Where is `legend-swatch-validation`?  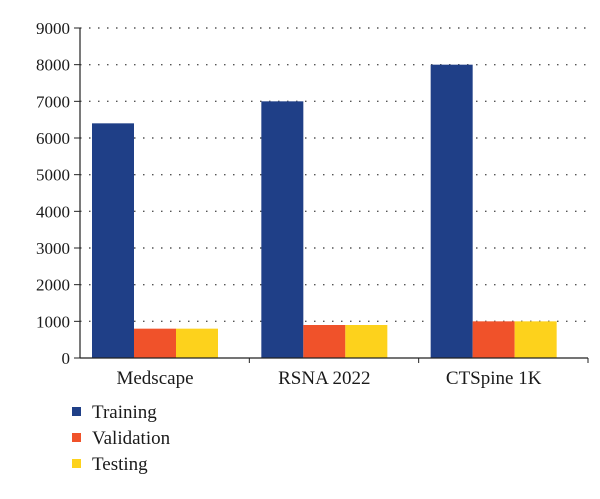 legend-swatch-validation is located at coordinates (76, 437).